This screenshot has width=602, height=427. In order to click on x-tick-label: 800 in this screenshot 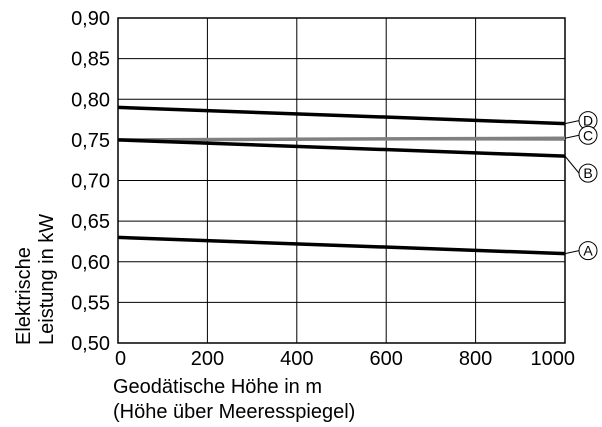, I will do `click(475, 359)`.